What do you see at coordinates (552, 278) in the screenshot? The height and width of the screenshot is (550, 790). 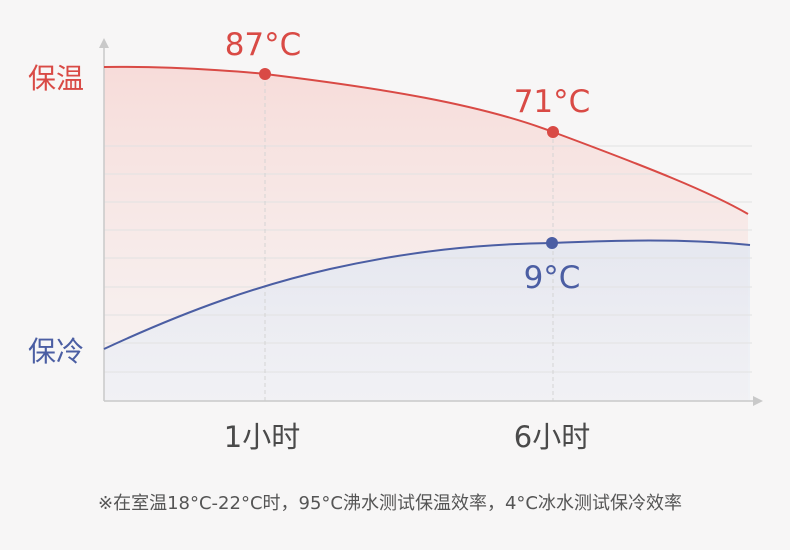 I see `cold-value-label-6h: 9°C` at bounding box center [552, 278].